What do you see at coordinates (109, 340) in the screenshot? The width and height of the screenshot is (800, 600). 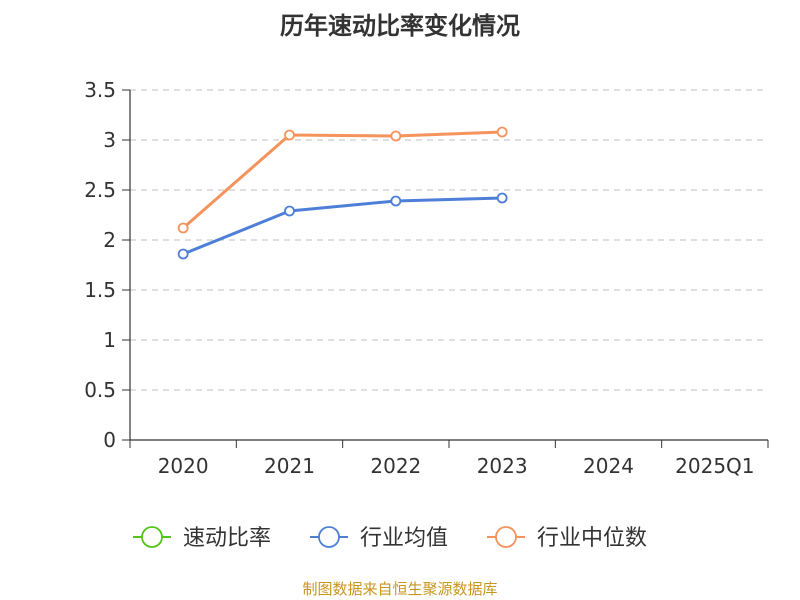 I see `y-tick-label: 1` at bounding box center [109, 340].